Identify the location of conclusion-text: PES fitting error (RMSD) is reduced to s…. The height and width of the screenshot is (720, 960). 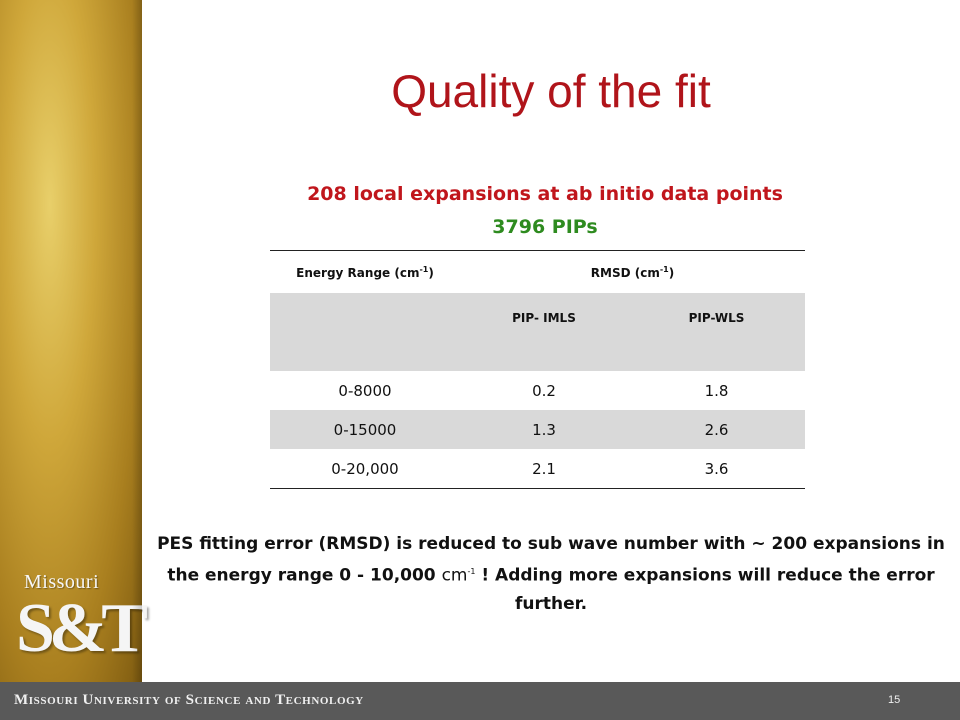
(551, 574).